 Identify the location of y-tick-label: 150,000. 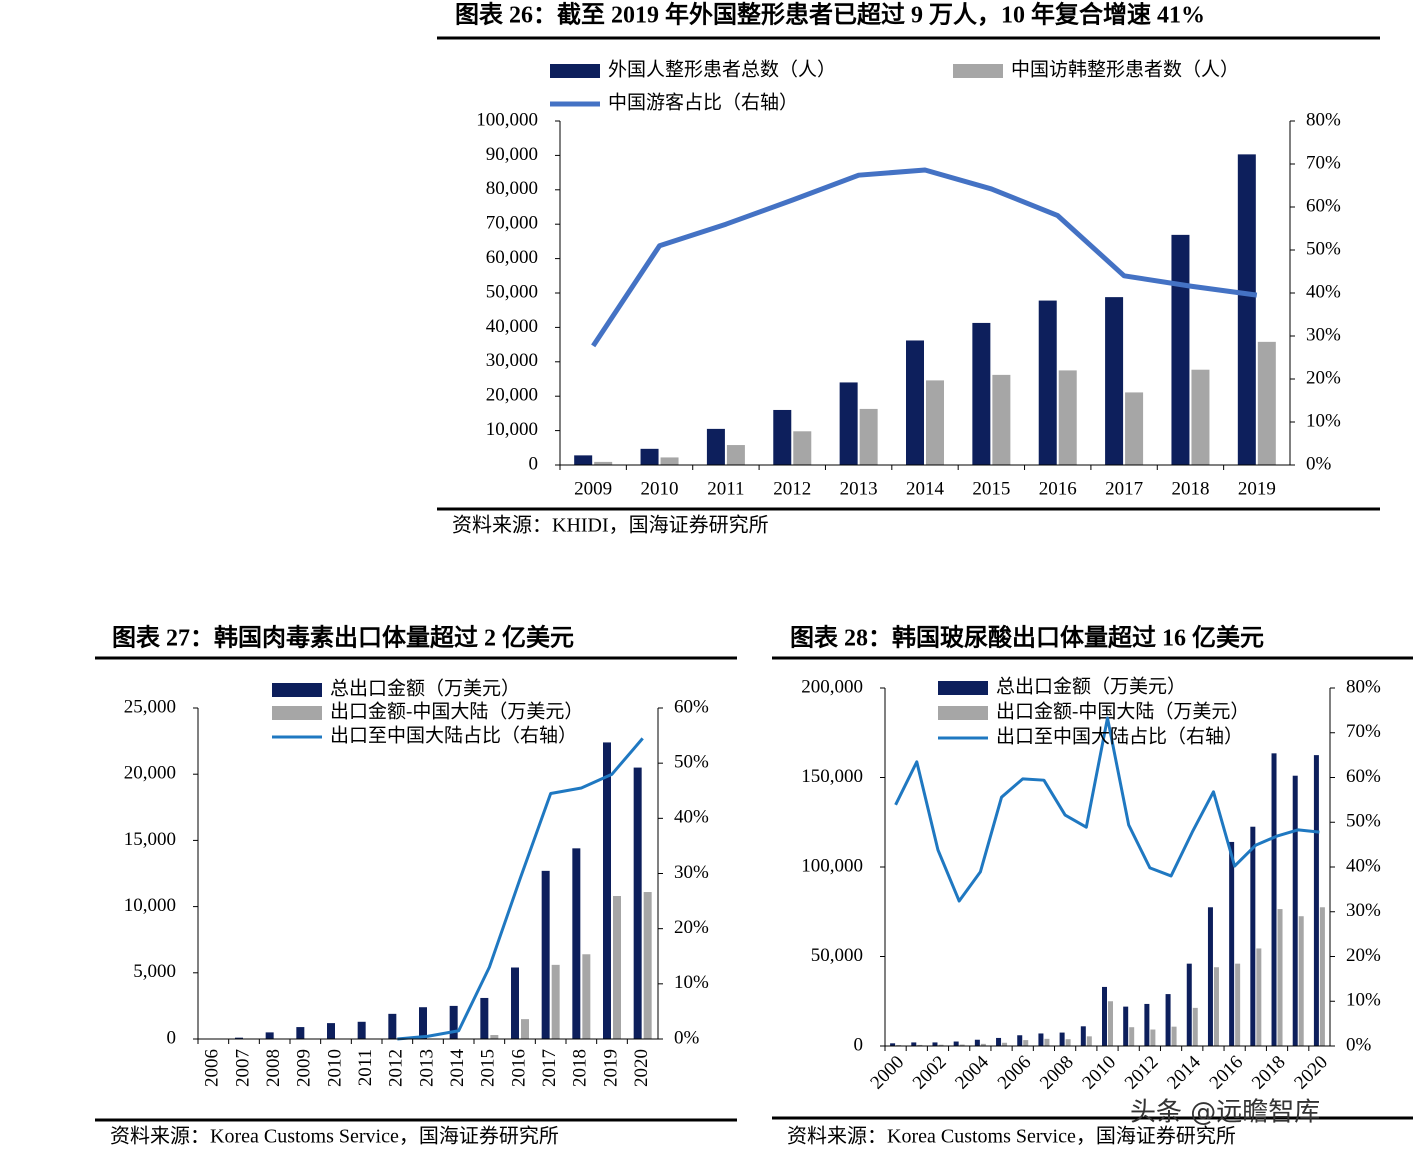
(832, 776).